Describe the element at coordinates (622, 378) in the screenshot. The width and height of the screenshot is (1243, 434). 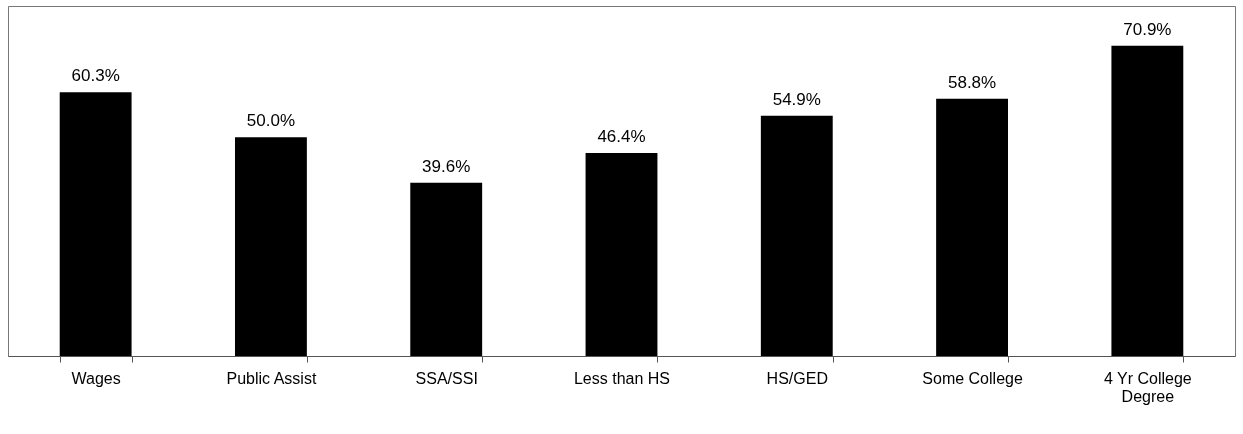
I see `x-tick-label: Less than HS` at that location.